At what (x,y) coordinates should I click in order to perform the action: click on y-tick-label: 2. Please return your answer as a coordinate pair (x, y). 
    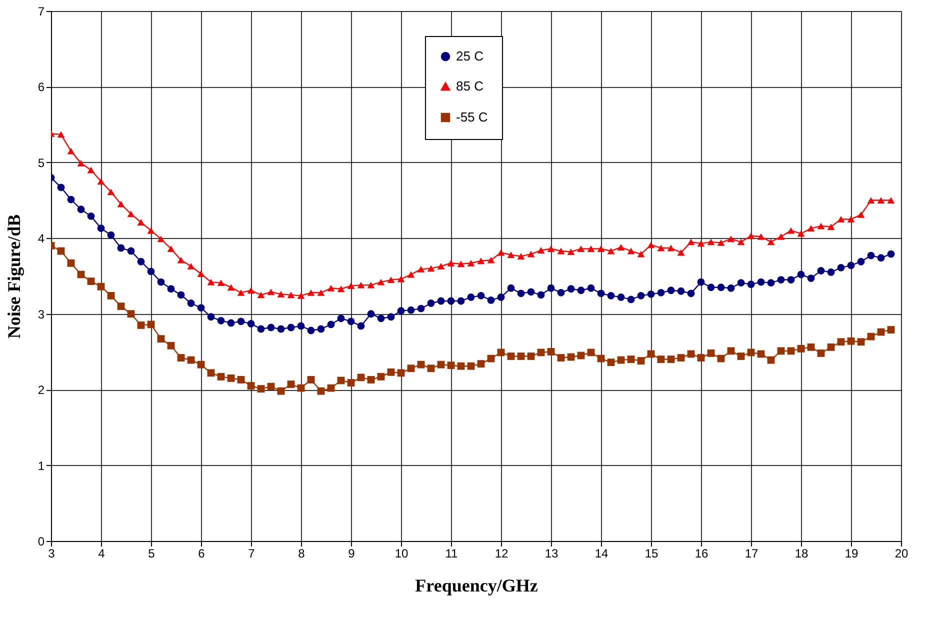
    Looking at the image, I should click on (41, 390).